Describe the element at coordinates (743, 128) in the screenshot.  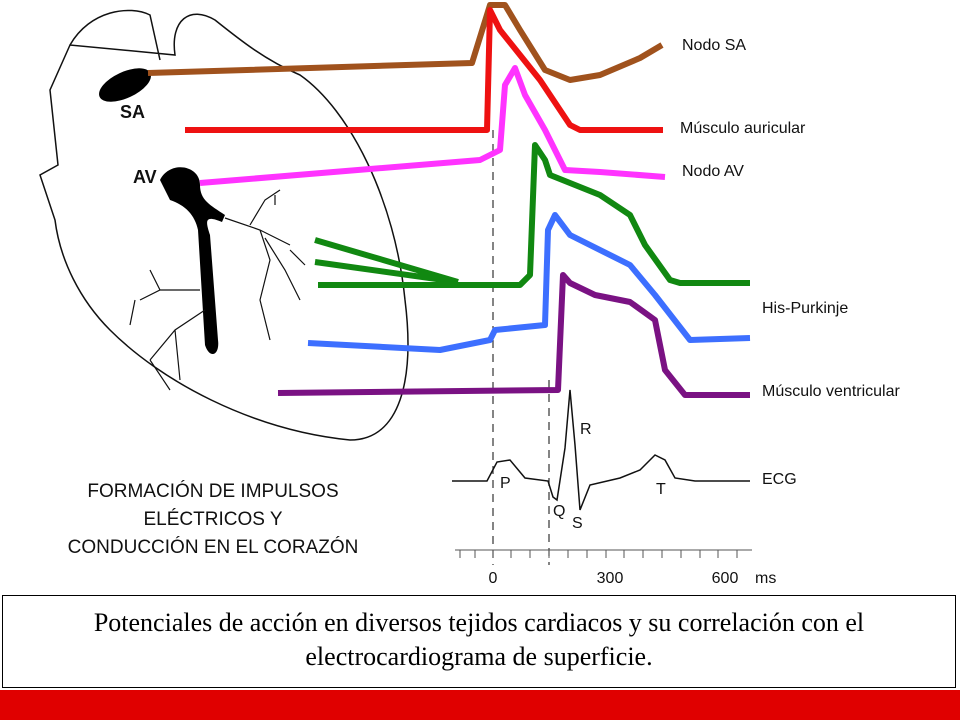
I see `trace-label: Músculo auricular` at that location.